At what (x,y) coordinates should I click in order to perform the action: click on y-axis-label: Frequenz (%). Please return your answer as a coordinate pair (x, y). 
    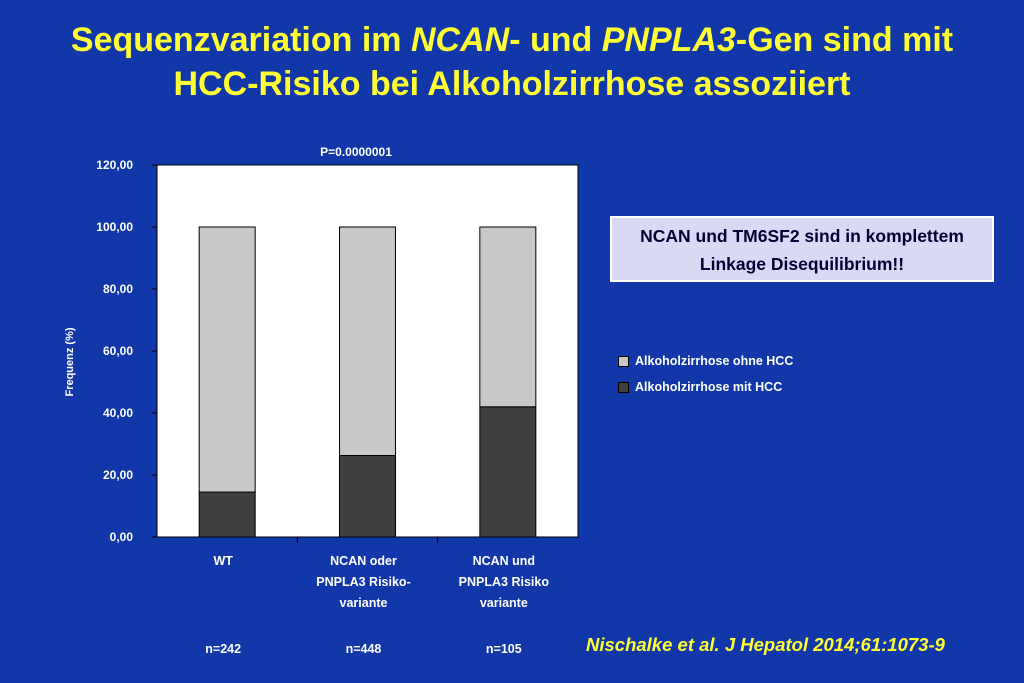
    Looking at the image, I should click on (70, 361).